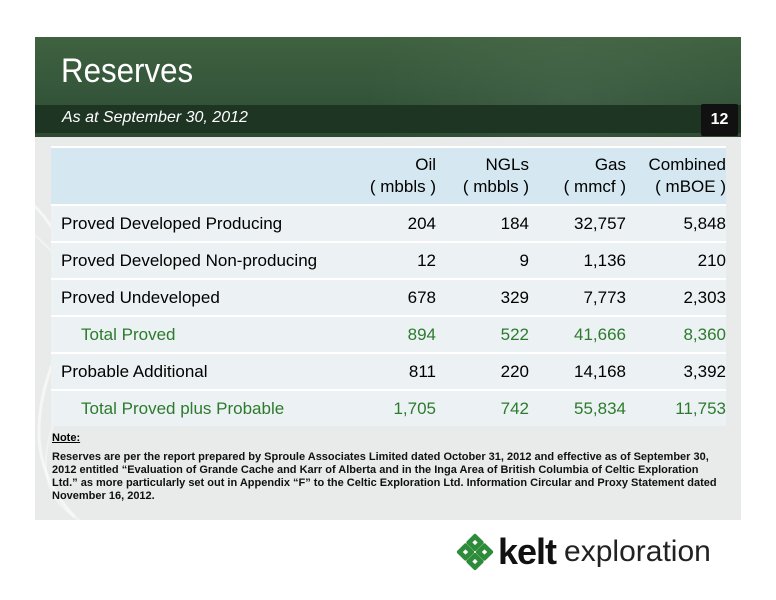 Image resolution: width=776 pixels, height=600 pixels. Describe the element at coordinates (719, 120) in the screenshot. I see `page-number-badge: 12` at that location.